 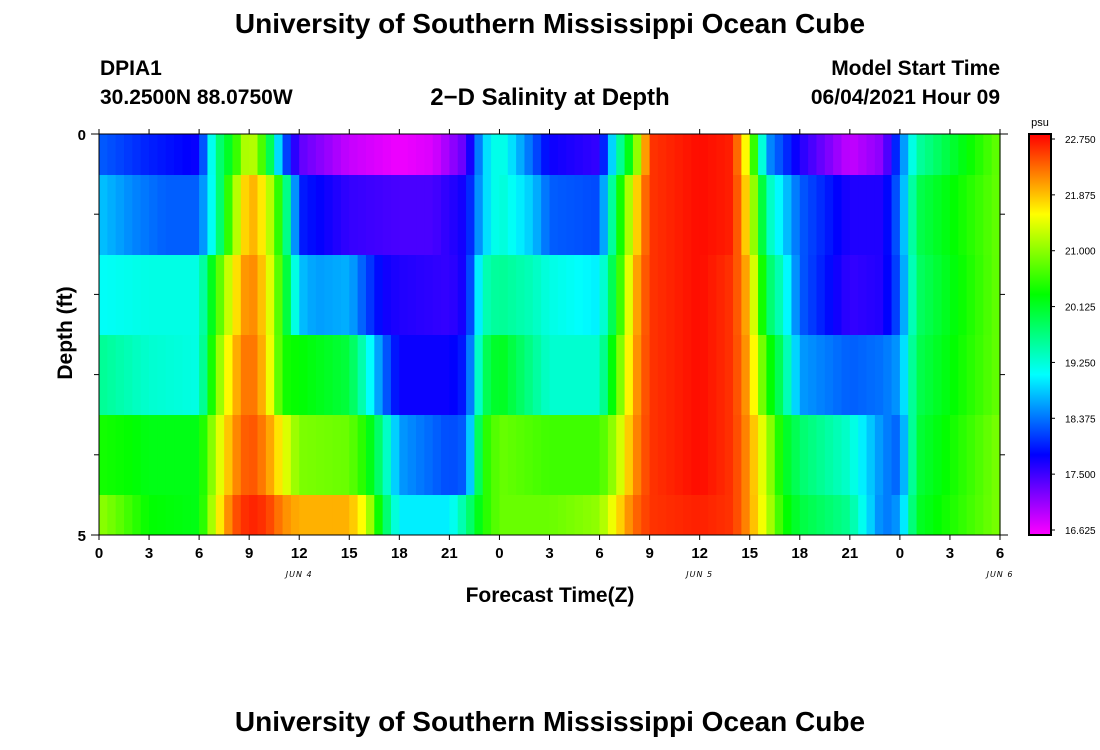 I want to click on colorbar-tick-label: 20.125, so click(x=1080, y=308).